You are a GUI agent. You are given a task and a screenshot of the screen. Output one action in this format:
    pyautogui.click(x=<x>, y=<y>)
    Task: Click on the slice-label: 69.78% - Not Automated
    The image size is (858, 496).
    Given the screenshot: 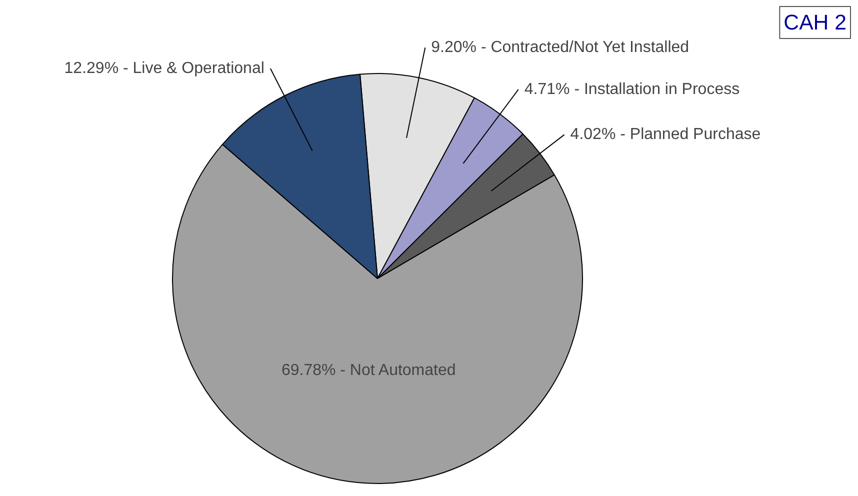 What is the action you would take?
    pyautogui.click(x=368, y=370)
    